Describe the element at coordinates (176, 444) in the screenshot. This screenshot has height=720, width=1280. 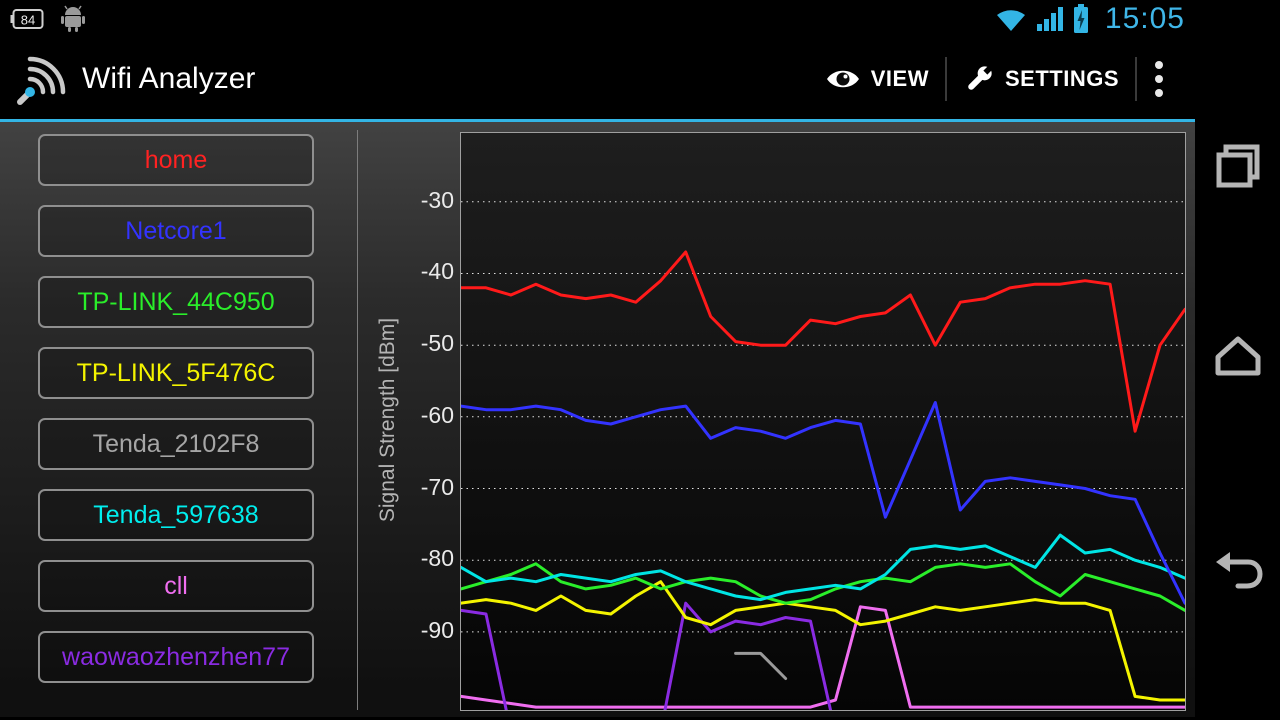
I see `ap-button-Tenda_2102F8: Tenda_2102F8` at that location.